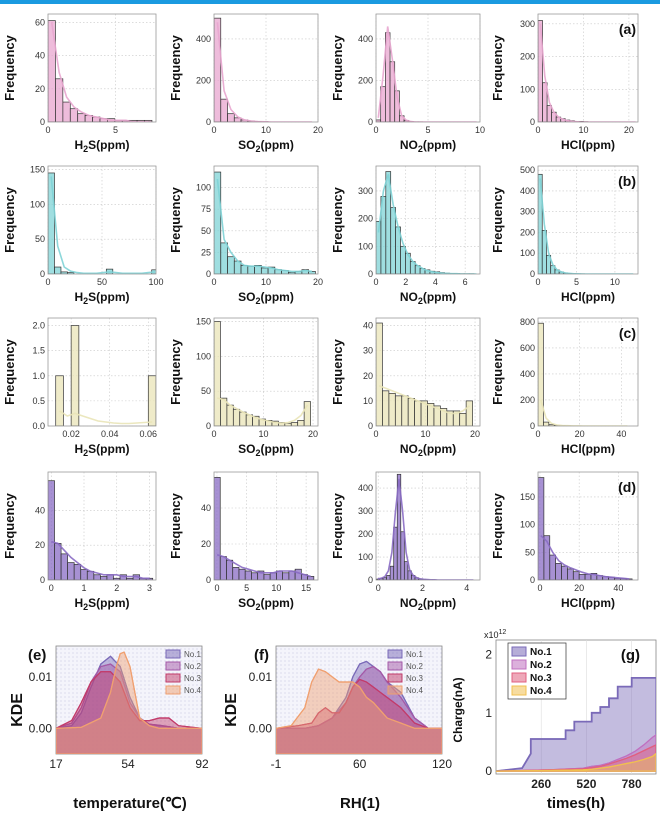 Image resolution: width=660 pixels, height=826 pixels. I want to click on x-tick-label: 4, so click(435, 282).